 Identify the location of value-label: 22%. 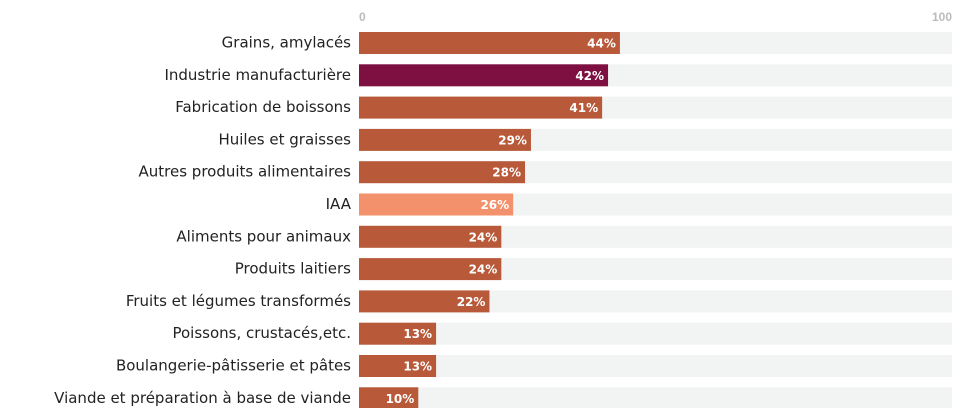
(471, 302).